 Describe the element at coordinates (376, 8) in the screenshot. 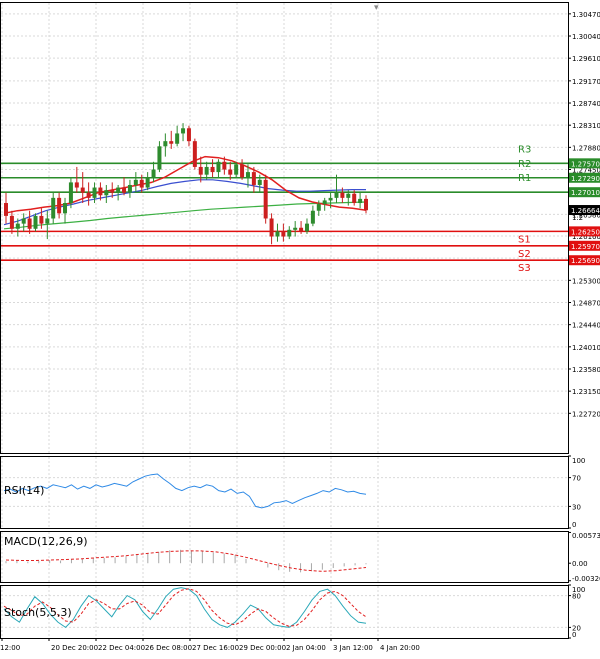

I see `window-marker-icon: ▾` at that location.